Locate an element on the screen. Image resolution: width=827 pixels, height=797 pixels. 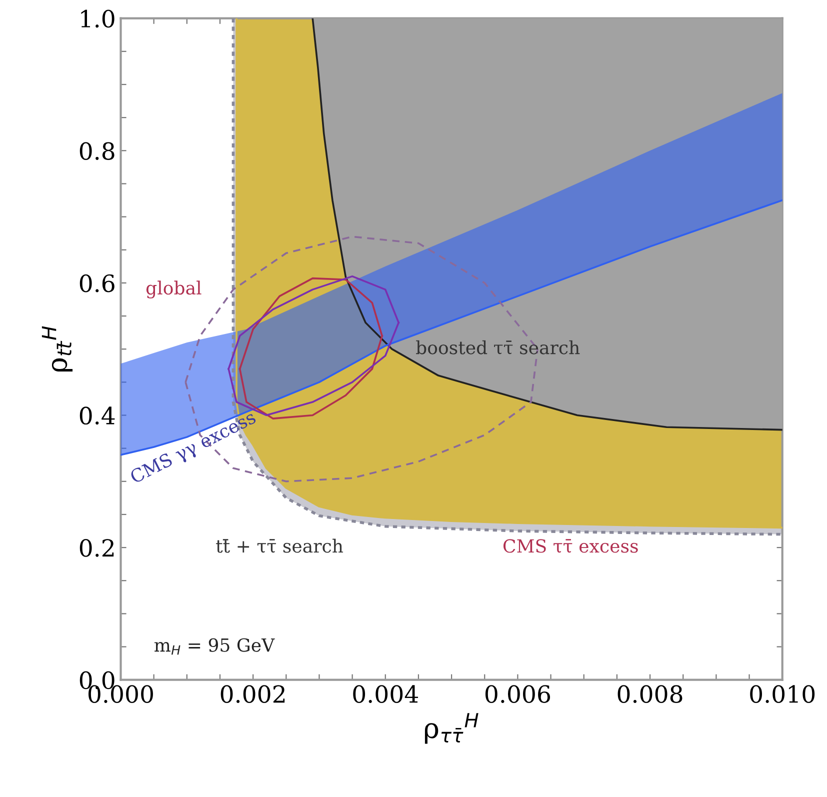
y-tick-label: 0.8 is located at coordinates (97, 151).